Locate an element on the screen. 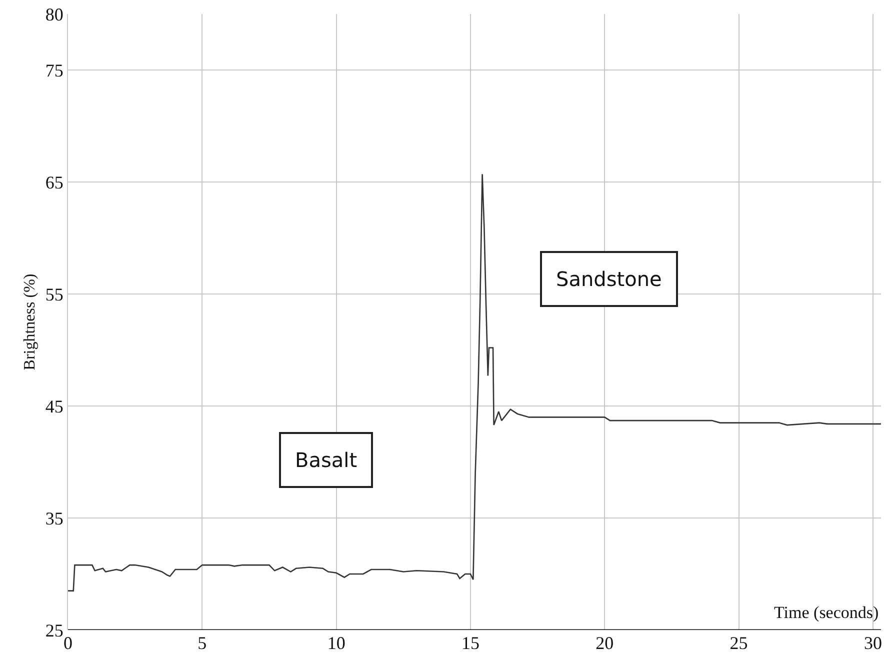 The image size is (889, 664). x-tick-label: 5 is located at coordinates (202, 643).